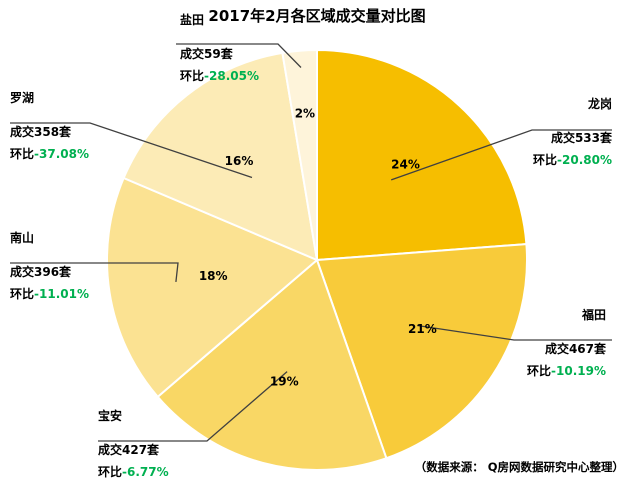 Image resolution: width=634 pixels, height=484 pixels. I want to click on mom-label-longgang: 环比-20.80%, so click(572, 159).